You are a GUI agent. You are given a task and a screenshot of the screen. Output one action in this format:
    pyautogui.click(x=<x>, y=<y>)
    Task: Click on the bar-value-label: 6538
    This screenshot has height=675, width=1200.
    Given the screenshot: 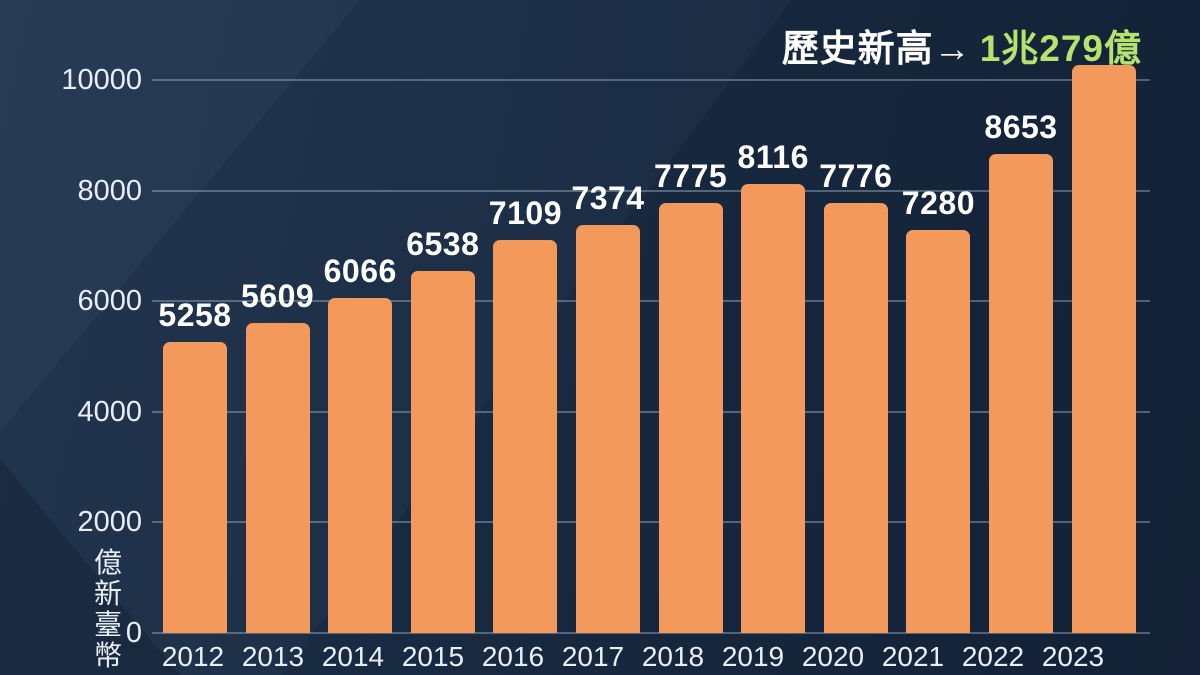 What is the action you would take?
    pyautogui.click(x=443, y=244)
    